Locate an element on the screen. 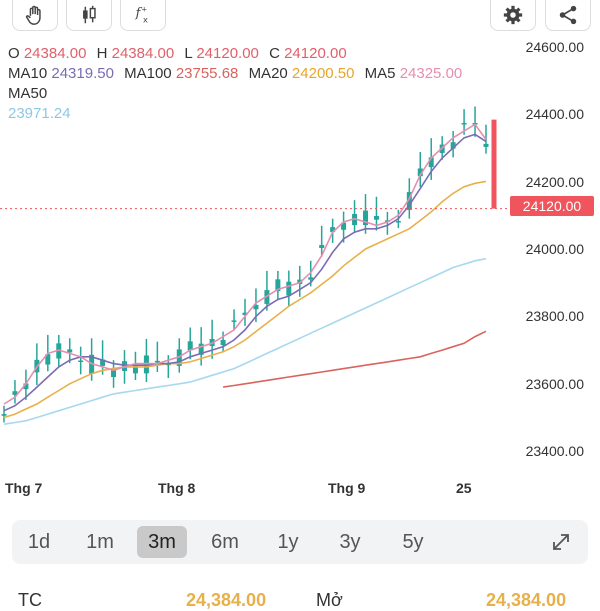 Image resolution: width=600 pixels, height=611 pixels. candlestick-icon is located at coordinates (89, 14).